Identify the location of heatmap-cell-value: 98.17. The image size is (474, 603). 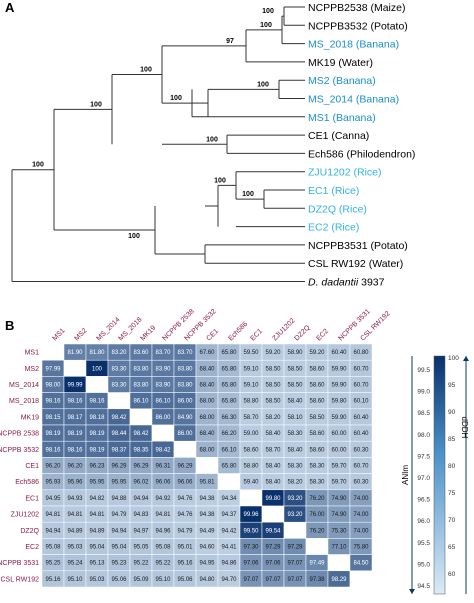
(75, 418).